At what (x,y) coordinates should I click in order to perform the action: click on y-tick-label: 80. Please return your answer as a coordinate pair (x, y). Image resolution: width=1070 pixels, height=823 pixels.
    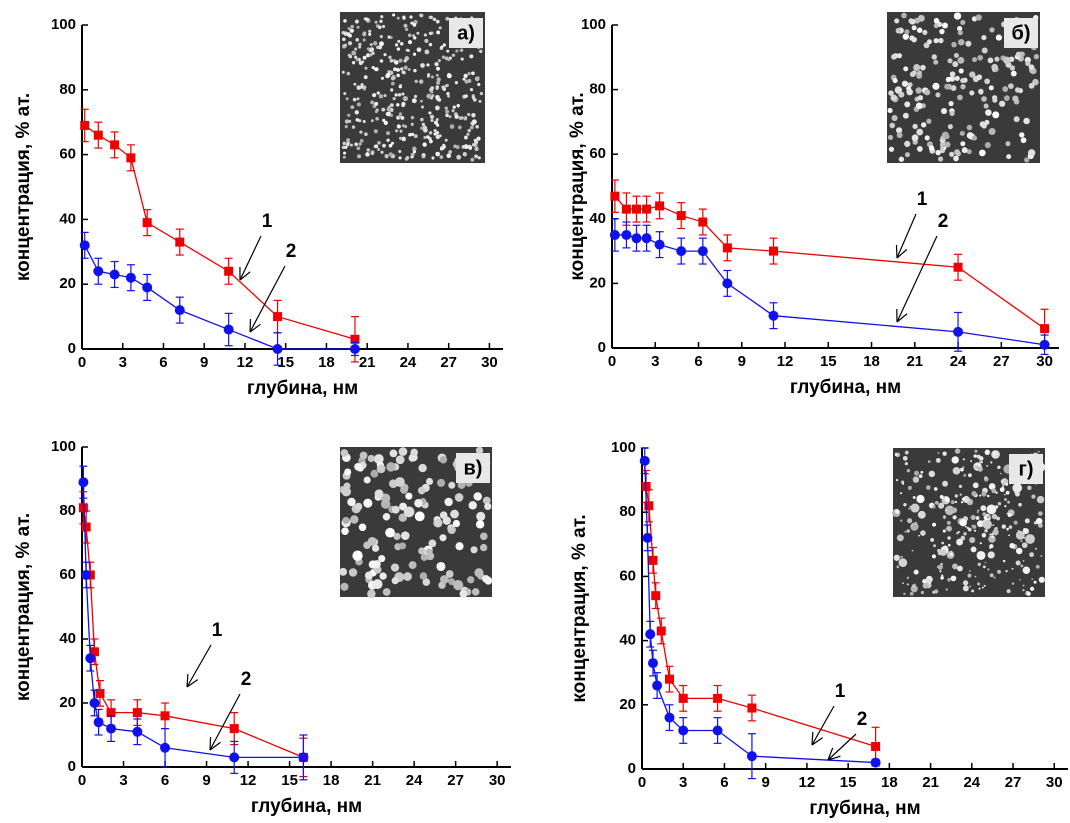
    Looking at the image, I should click on (67, 510).